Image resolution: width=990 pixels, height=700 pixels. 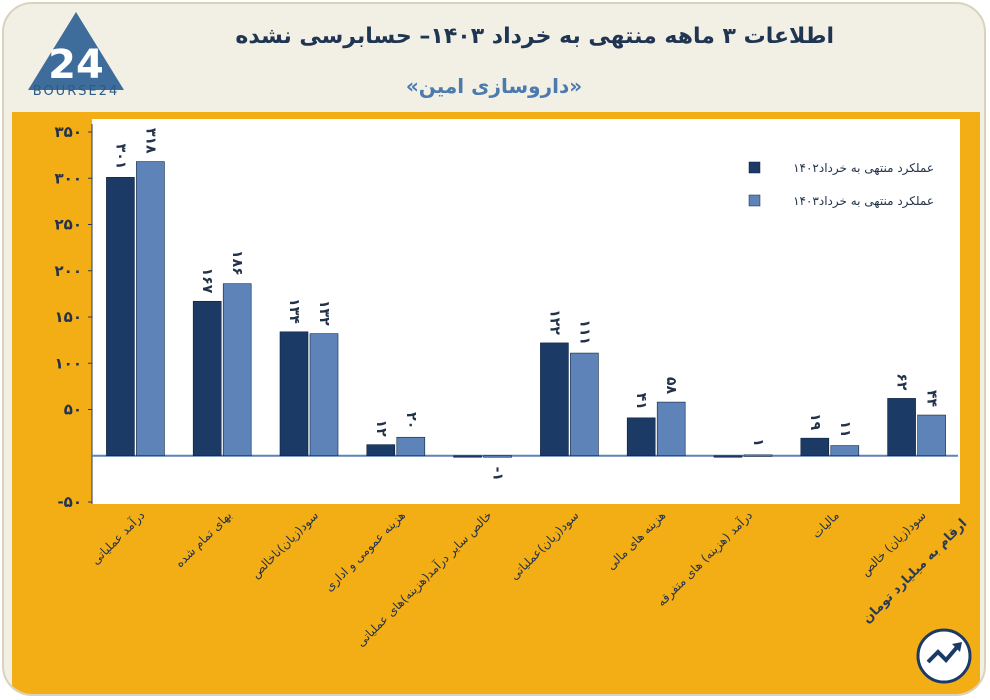 I want to click on svg-text: 24, so click(x=76, y=65).